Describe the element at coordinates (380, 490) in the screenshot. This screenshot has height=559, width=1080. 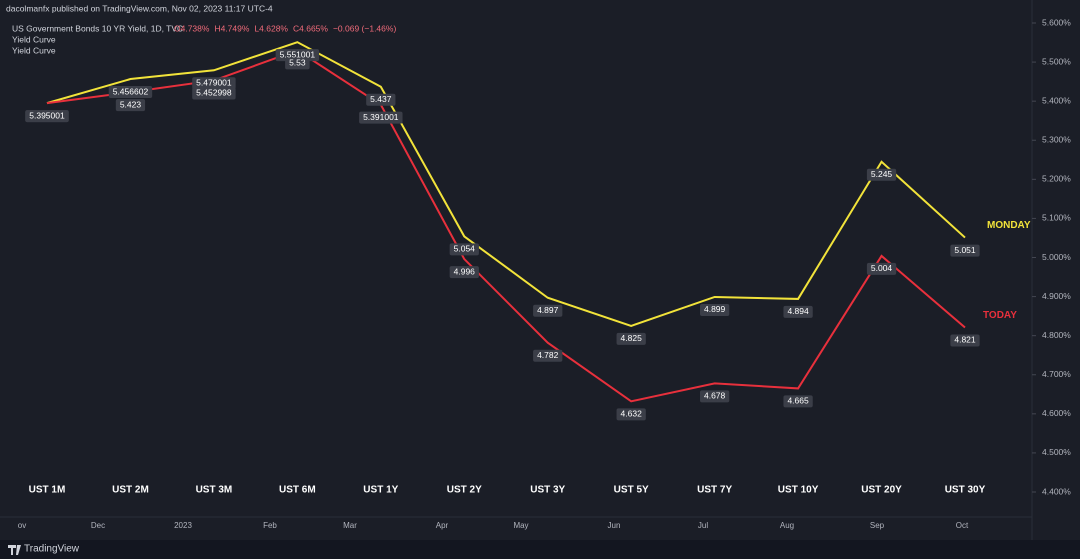
I see `x-tick-label: UST 1Y` at that location.